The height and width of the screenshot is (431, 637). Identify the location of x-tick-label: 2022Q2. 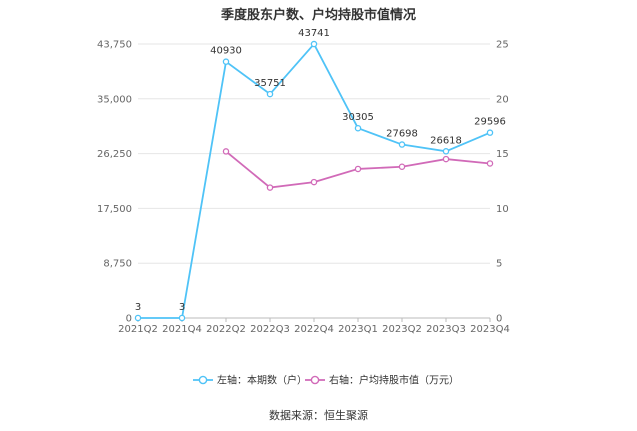
(226, 329).